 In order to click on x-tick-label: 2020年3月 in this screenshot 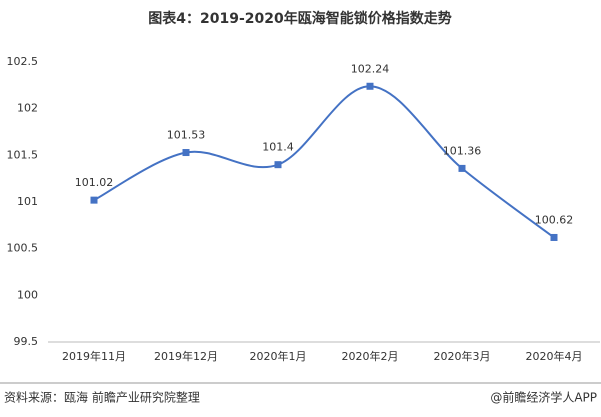, I will do `click(462, 356)`.